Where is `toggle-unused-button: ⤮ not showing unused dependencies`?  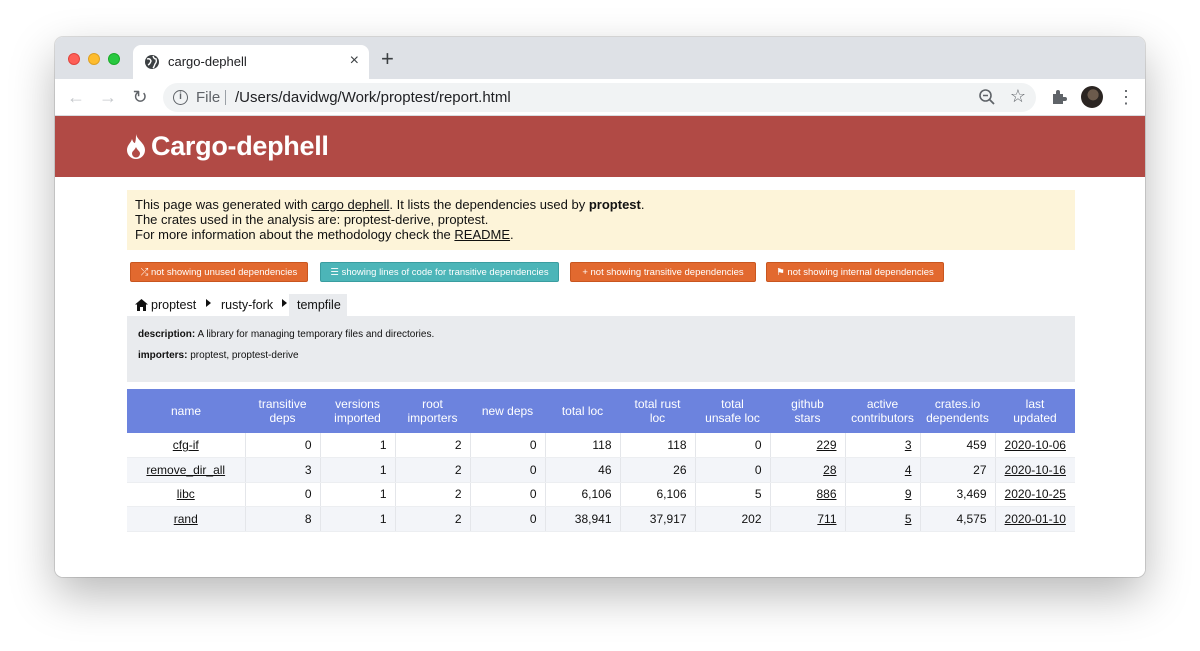
toggle-unused-button: ⤮ not showing unused dependencies is located at coordinates (219, 272).